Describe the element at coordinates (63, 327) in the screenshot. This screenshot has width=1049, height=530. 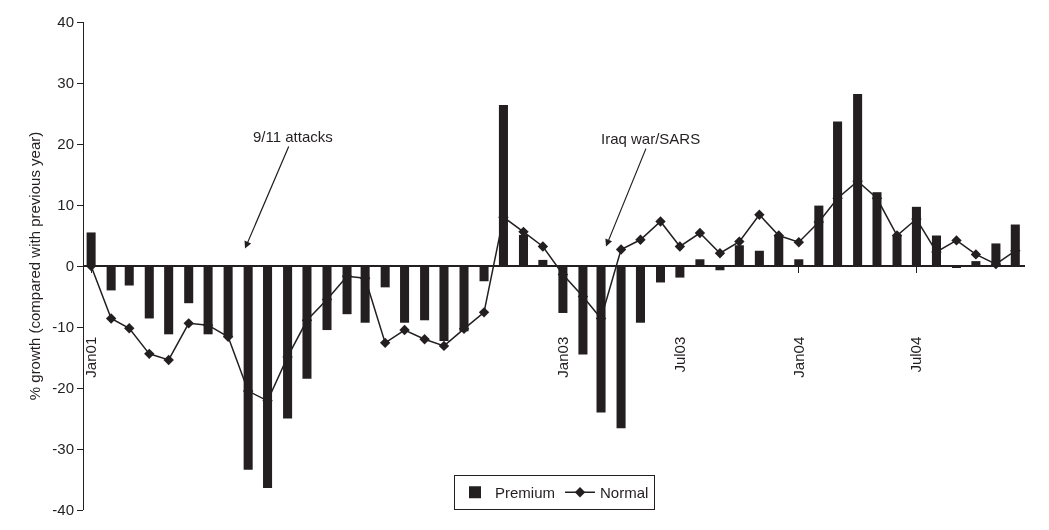
I see `y-tick-label: -10` at that location.